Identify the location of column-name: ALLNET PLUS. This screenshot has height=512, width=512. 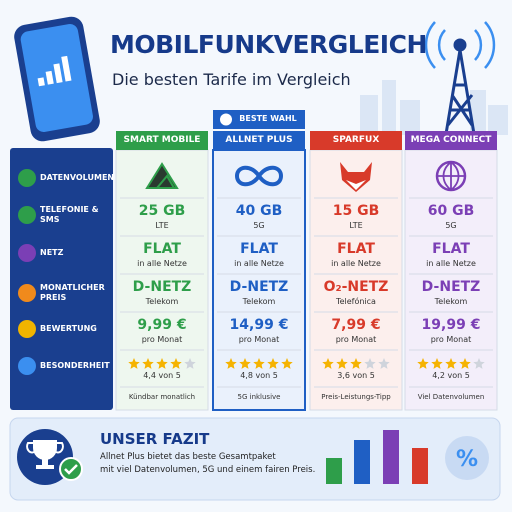
(259, 140).